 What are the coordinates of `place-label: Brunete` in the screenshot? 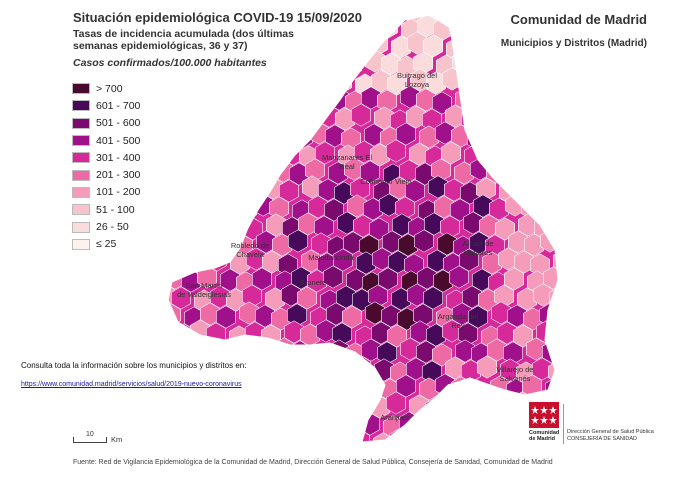 It's located at (313, 282).